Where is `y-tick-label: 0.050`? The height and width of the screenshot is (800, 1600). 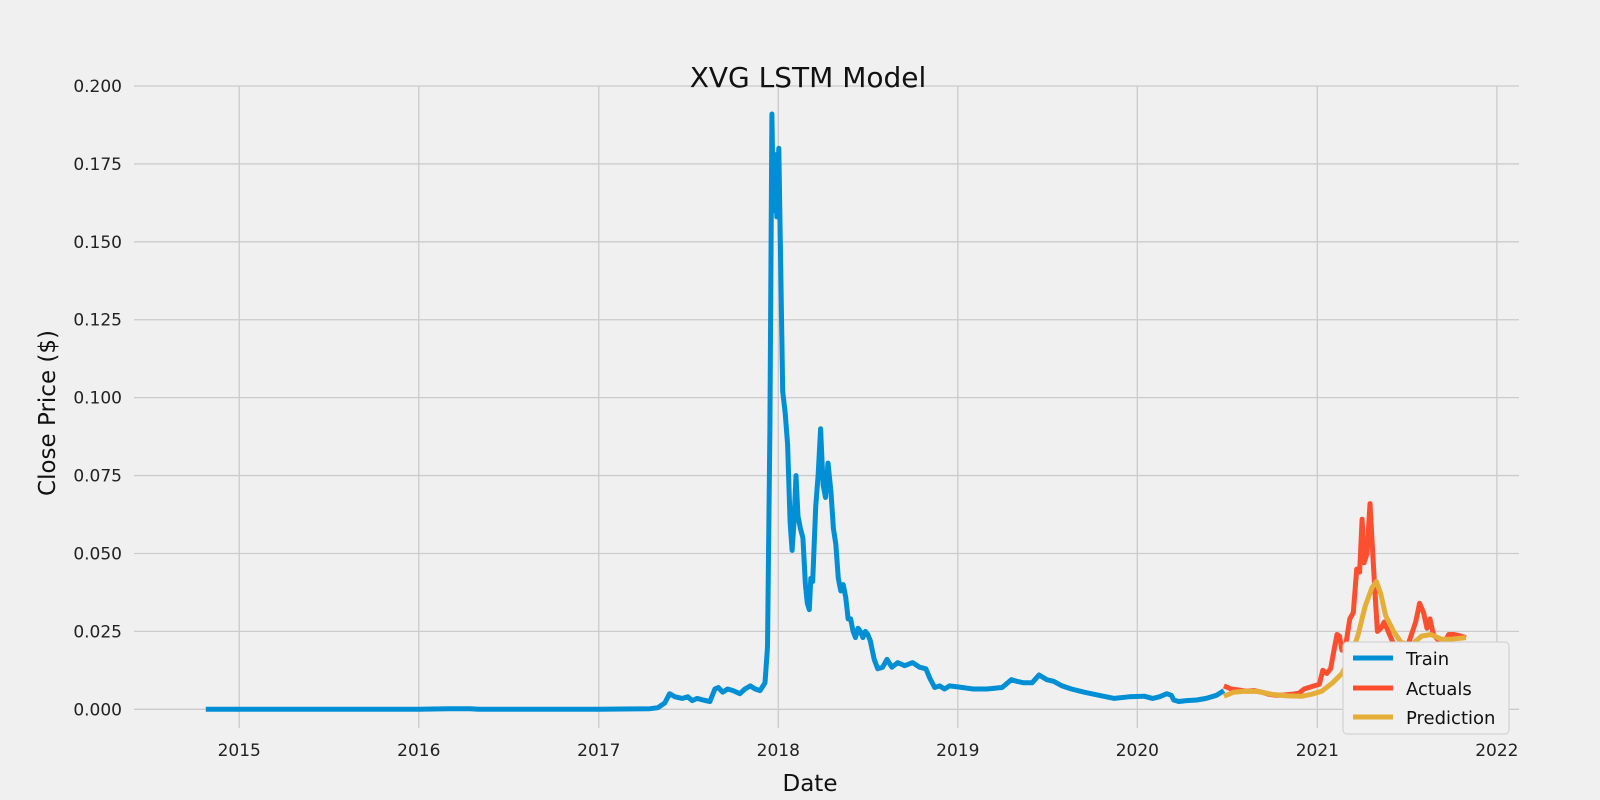
y-tick-label: 0.050 is located at coordinates (97, 554).